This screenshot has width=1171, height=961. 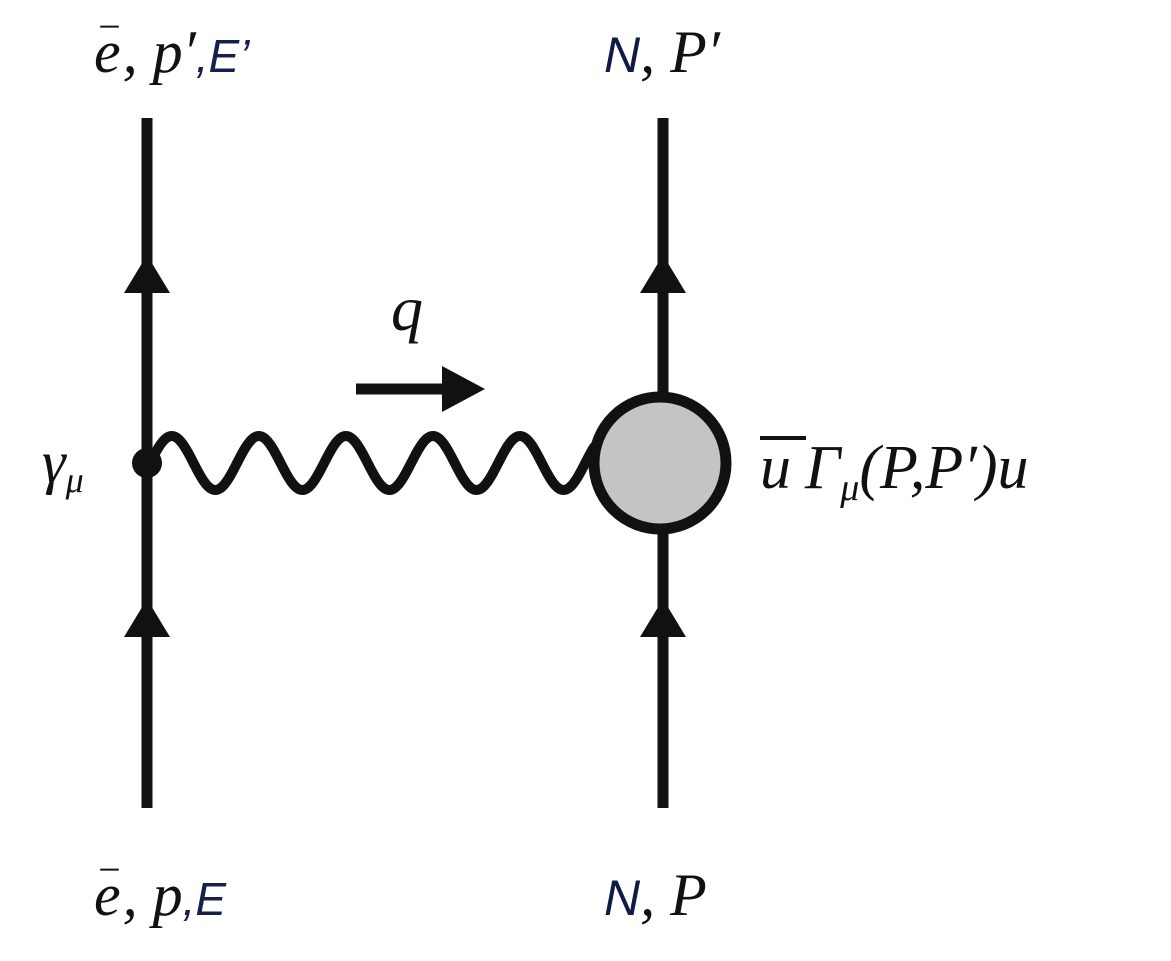 I want to click on momentum-arrow-head, so click(x=463, y=389).